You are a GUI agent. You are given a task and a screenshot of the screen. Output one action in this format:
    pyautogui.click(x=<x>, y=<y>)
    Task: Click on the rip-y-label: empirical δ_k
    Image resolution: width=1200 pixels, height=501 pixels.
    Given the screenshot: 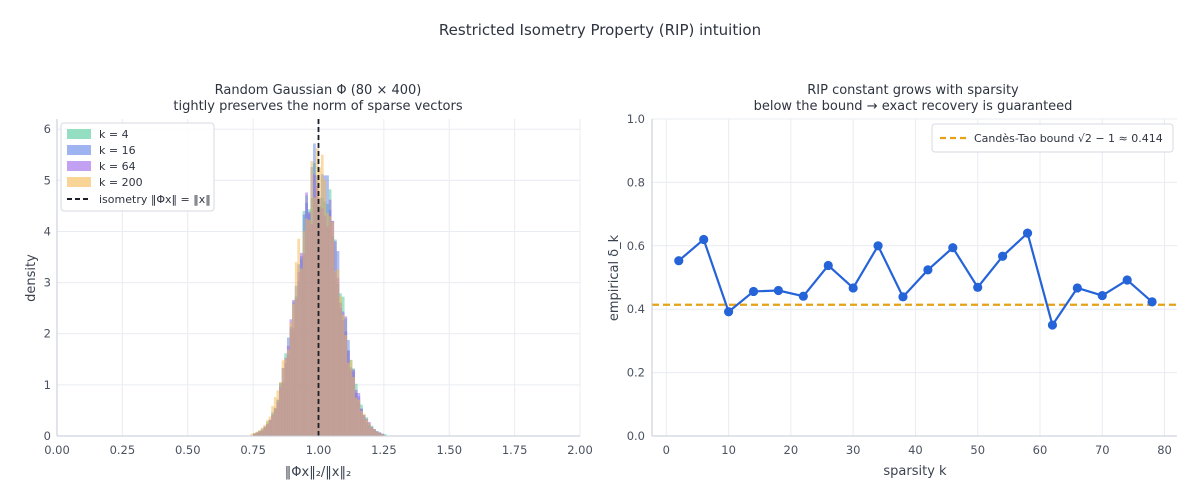 What is the action you would take?
    pyautogui.click(x=614, y=277)
    